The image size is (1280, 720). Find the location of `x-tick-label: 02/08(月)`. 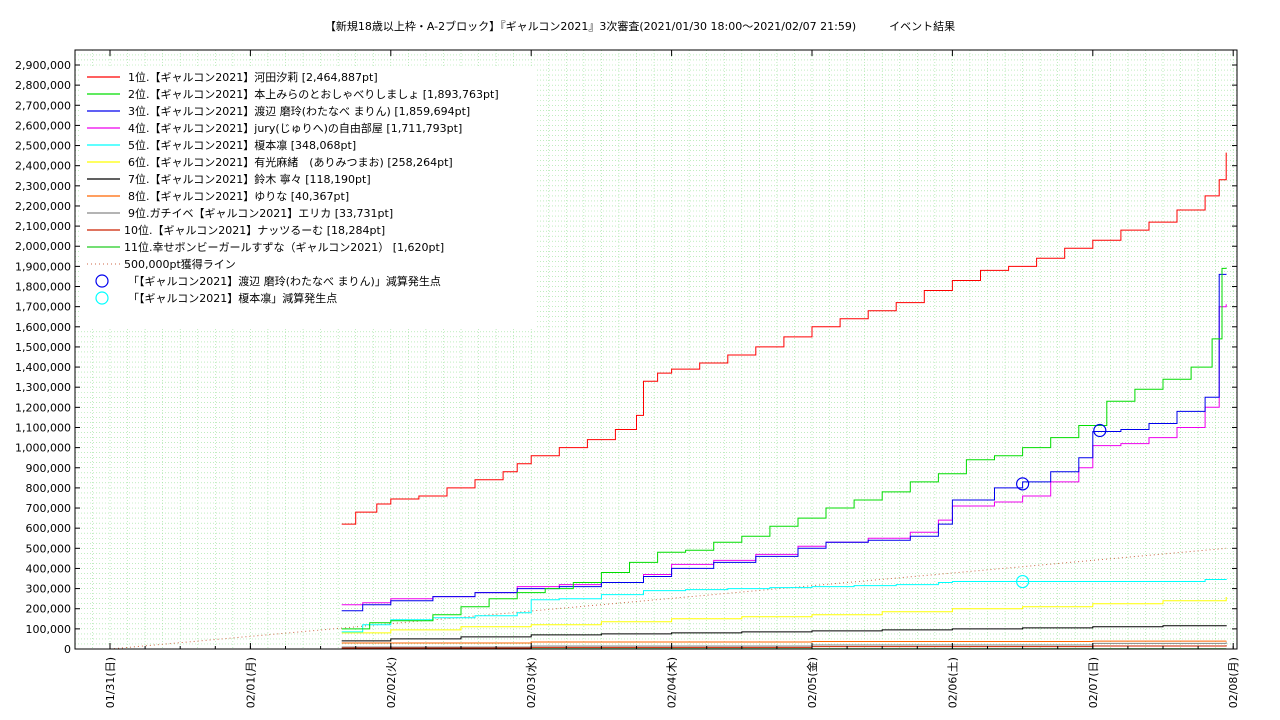

x-tick-label: 02/08(月) is located at coordinates (1233, 682).